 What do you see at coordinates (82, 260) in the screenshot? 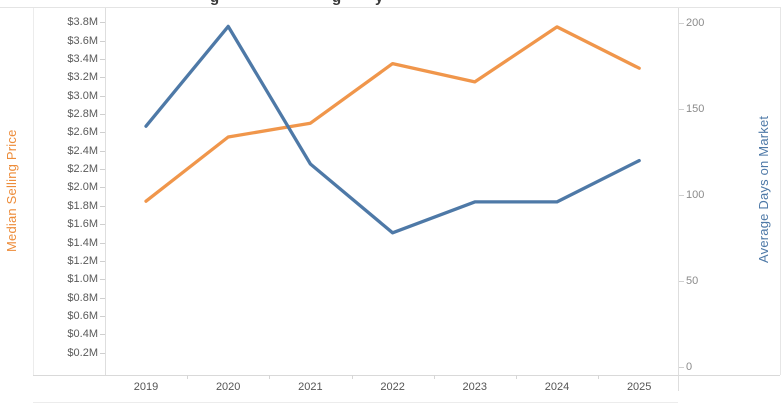
I see `left-axis-tick-label: $1.2M` at bounding box center [82, 260].